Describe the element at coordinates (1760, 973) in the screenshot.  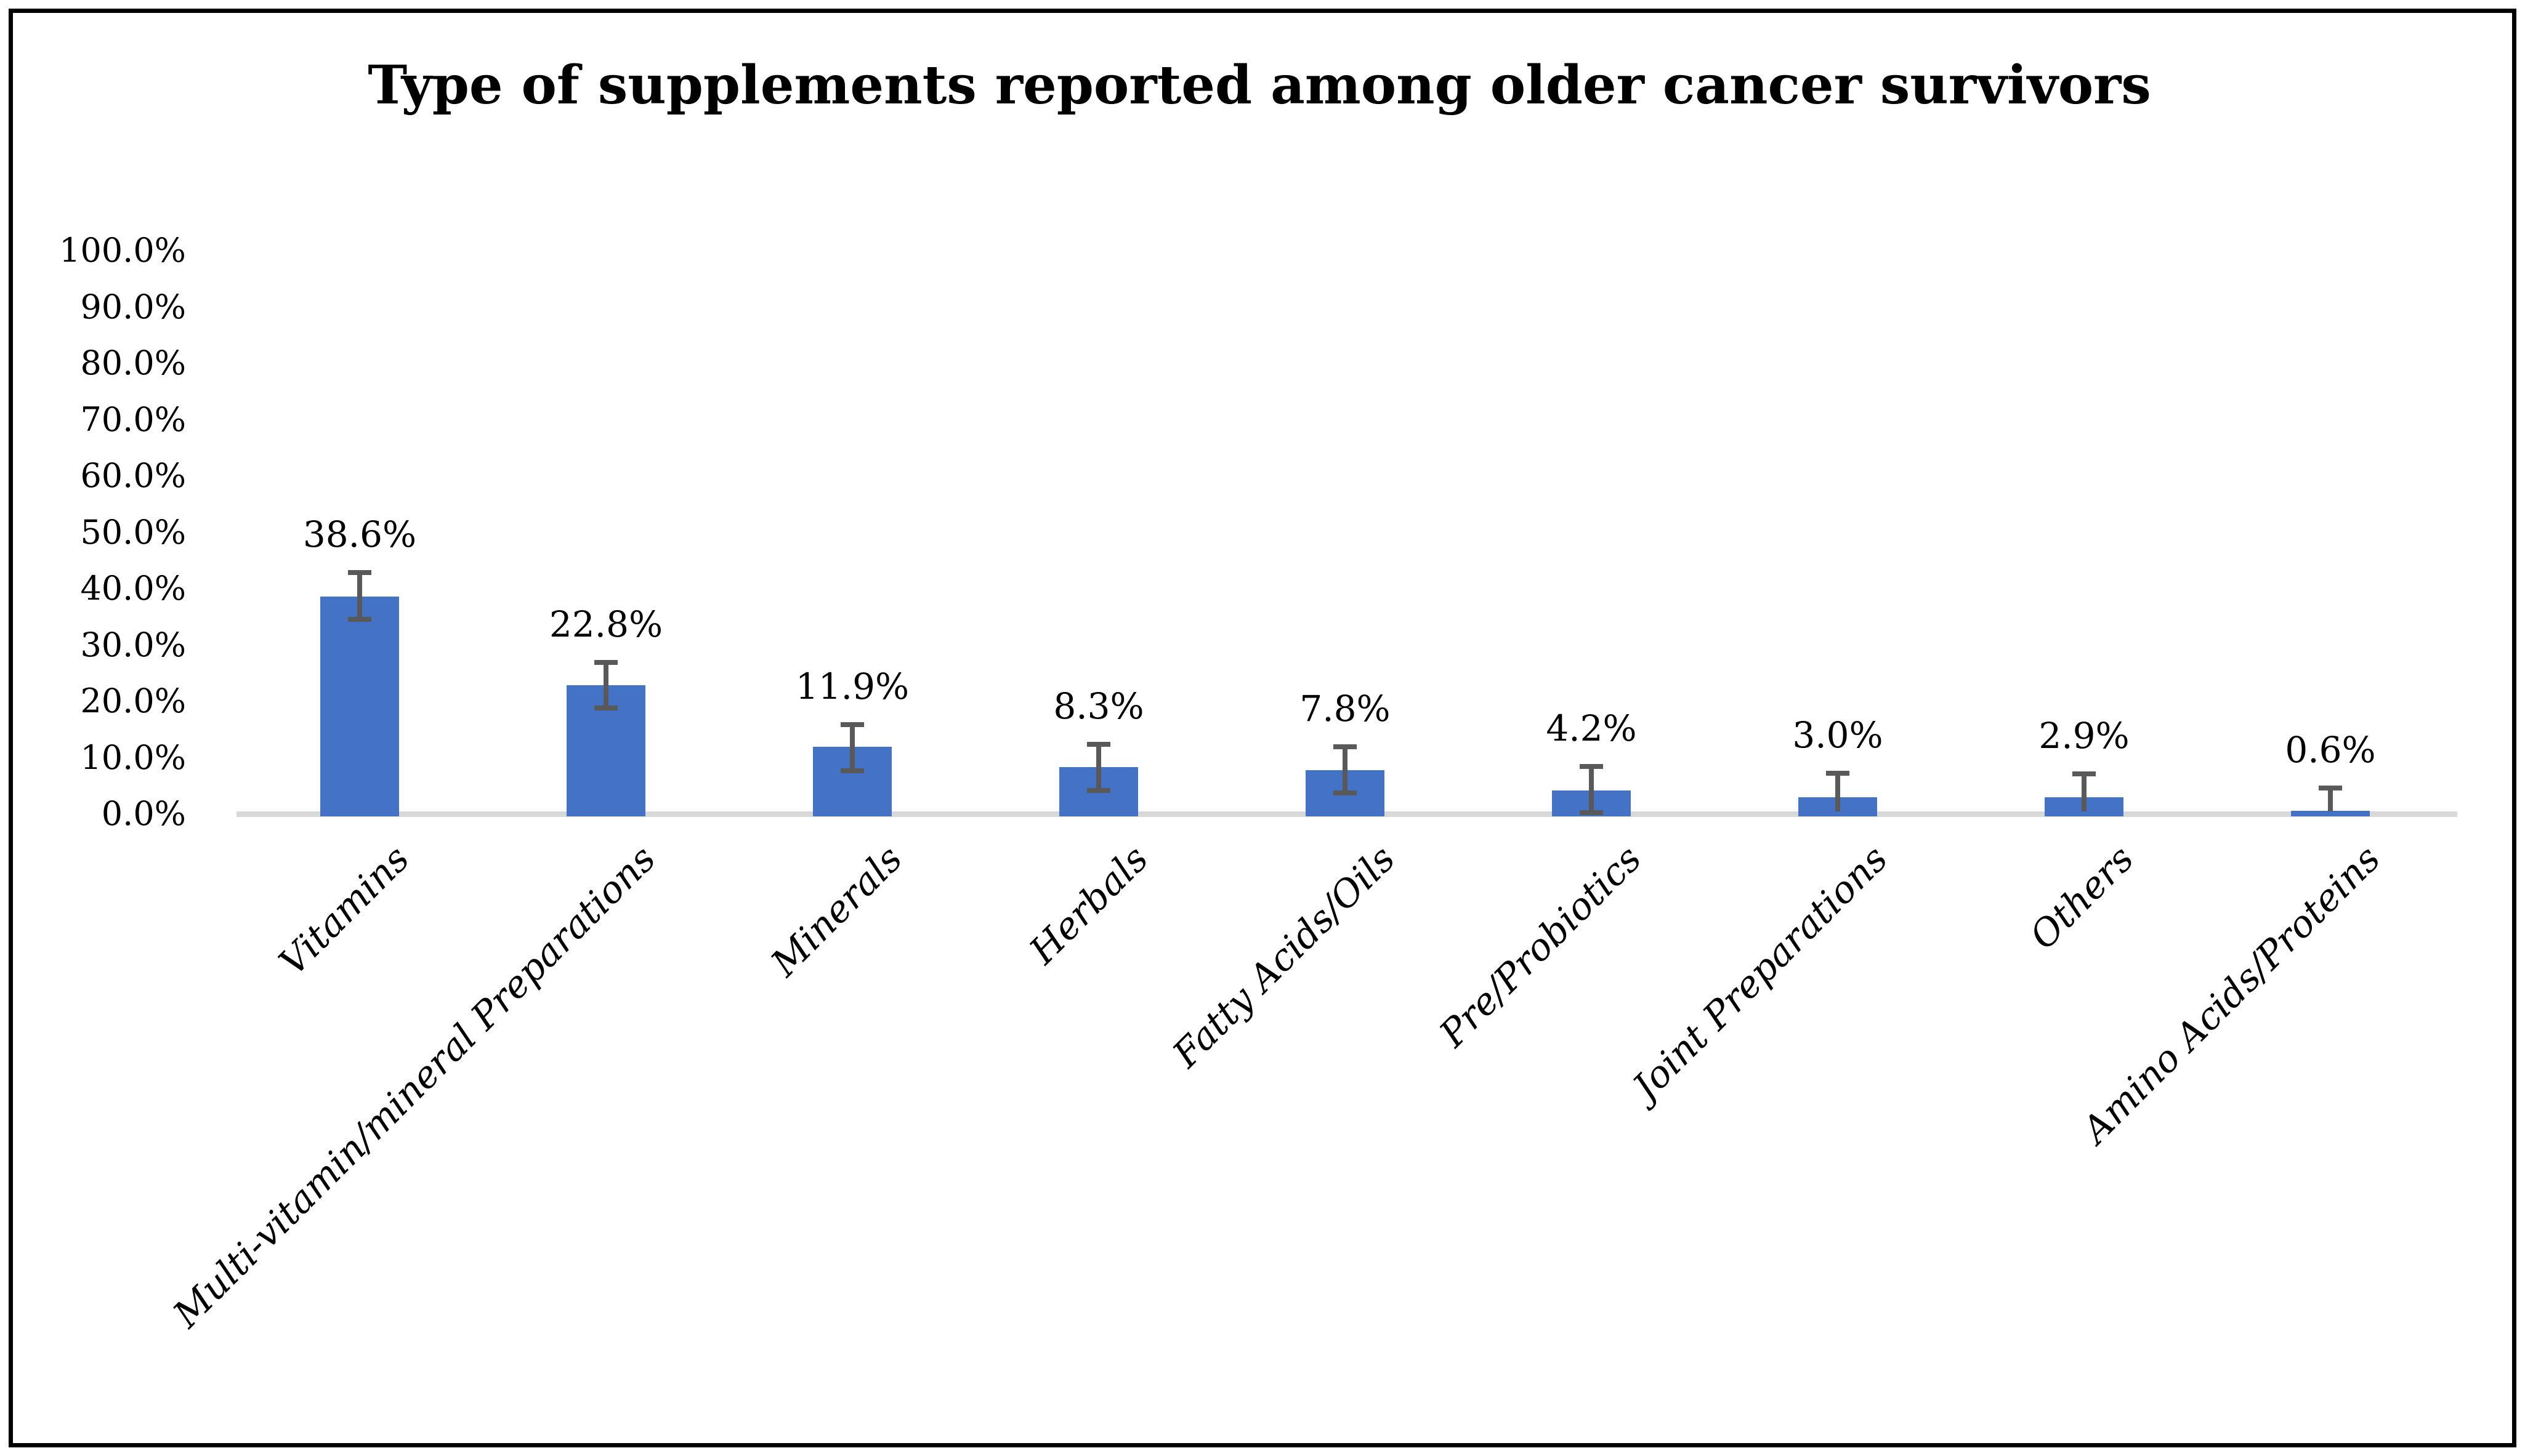
I see `category-label: Joint Preparations` at that location.